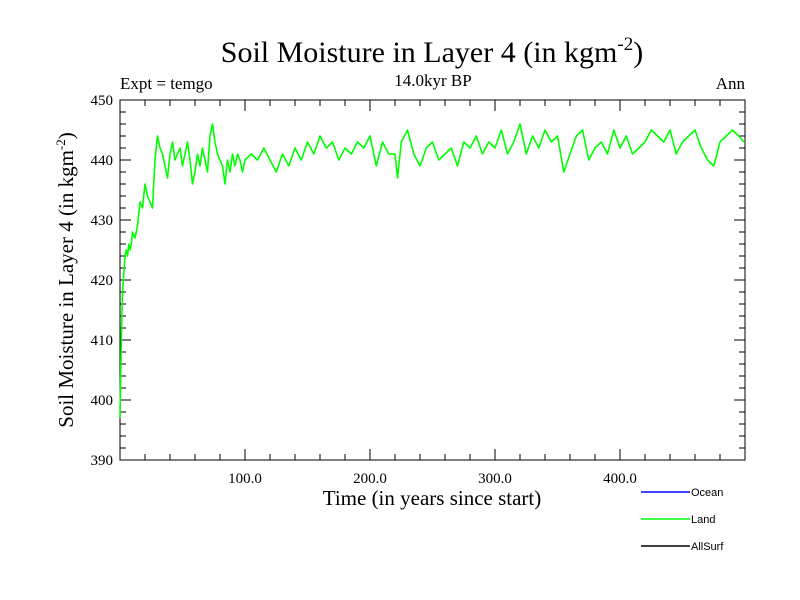 The height and width of the screenshot is (600, 800). I want to click on y-tick-label: 420, so click(102, 281).